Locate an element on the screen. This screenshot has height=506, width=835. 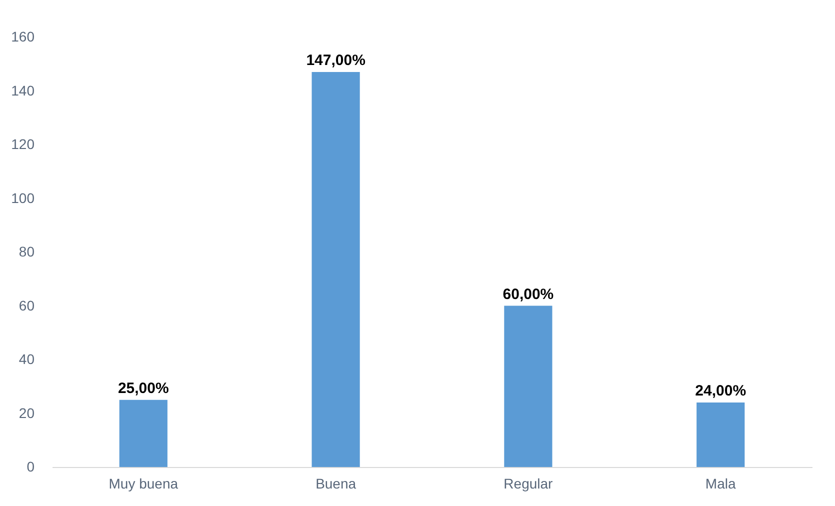
y-tick-label: 160 is located at coordinates (23, 36).